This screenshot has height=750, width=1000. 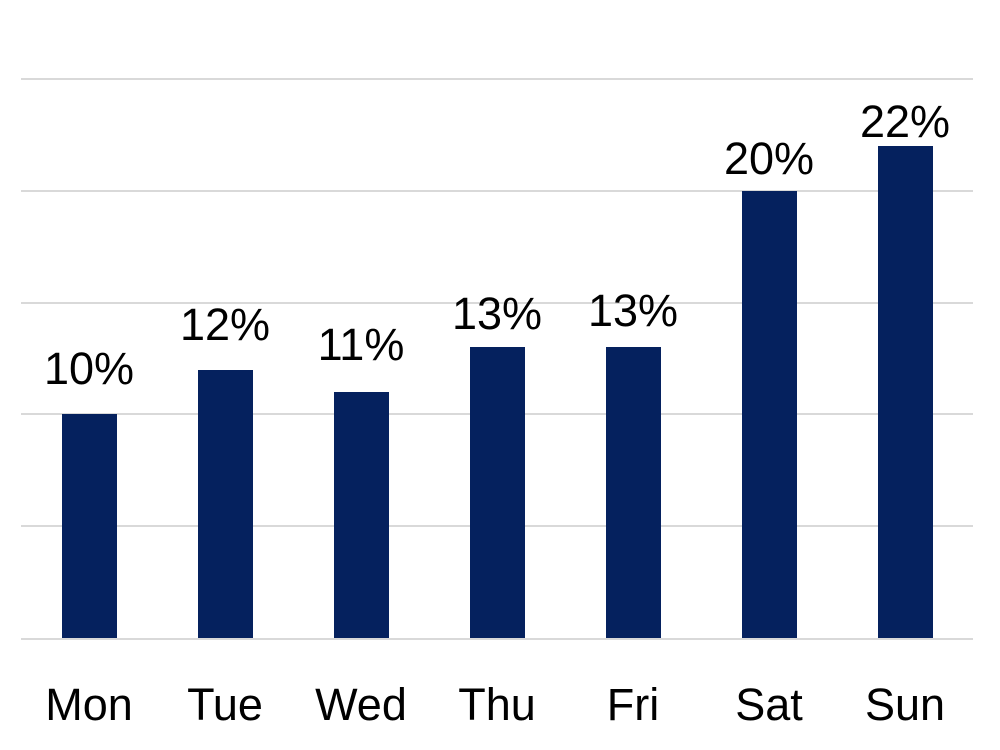 I want to click on data-label-tue: 12%, so click(x=225, y=324).